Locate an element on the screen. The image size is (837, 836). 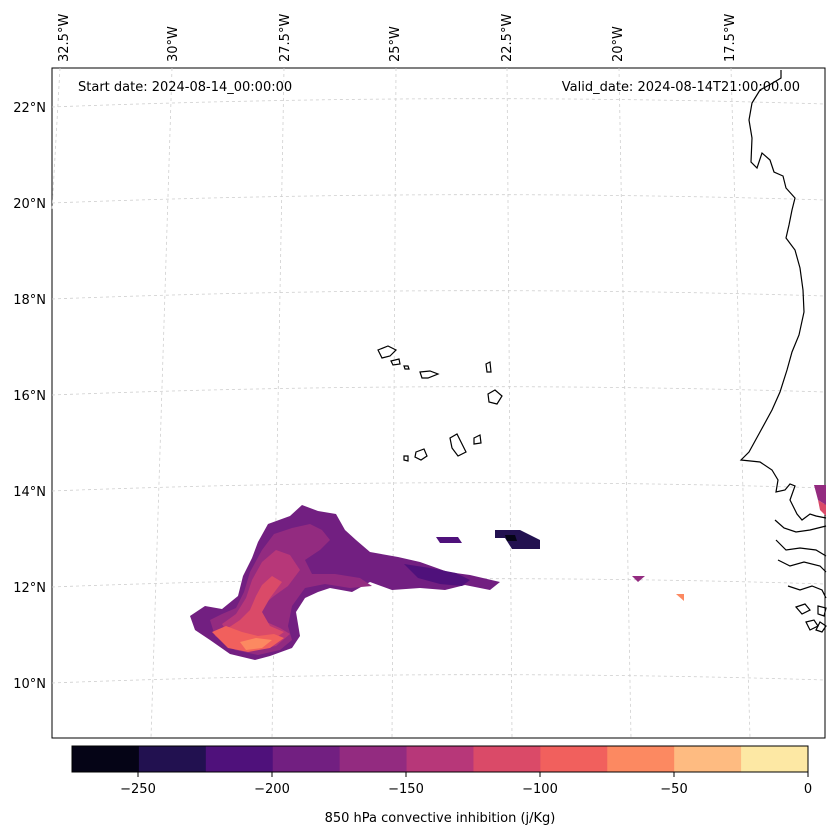
latitude-labels: 22°N 20°N 18°N 16°N 14°N 12°N 10°N is located at coordinates (29, 396).